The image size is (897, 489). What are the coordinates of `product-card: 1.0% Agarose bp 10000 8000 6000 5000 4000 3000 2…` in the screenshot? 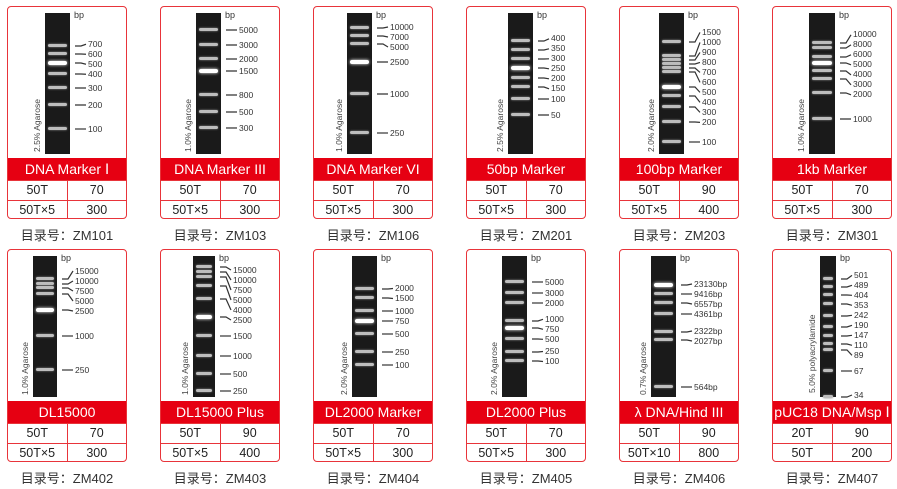 It's located at (832, 112).